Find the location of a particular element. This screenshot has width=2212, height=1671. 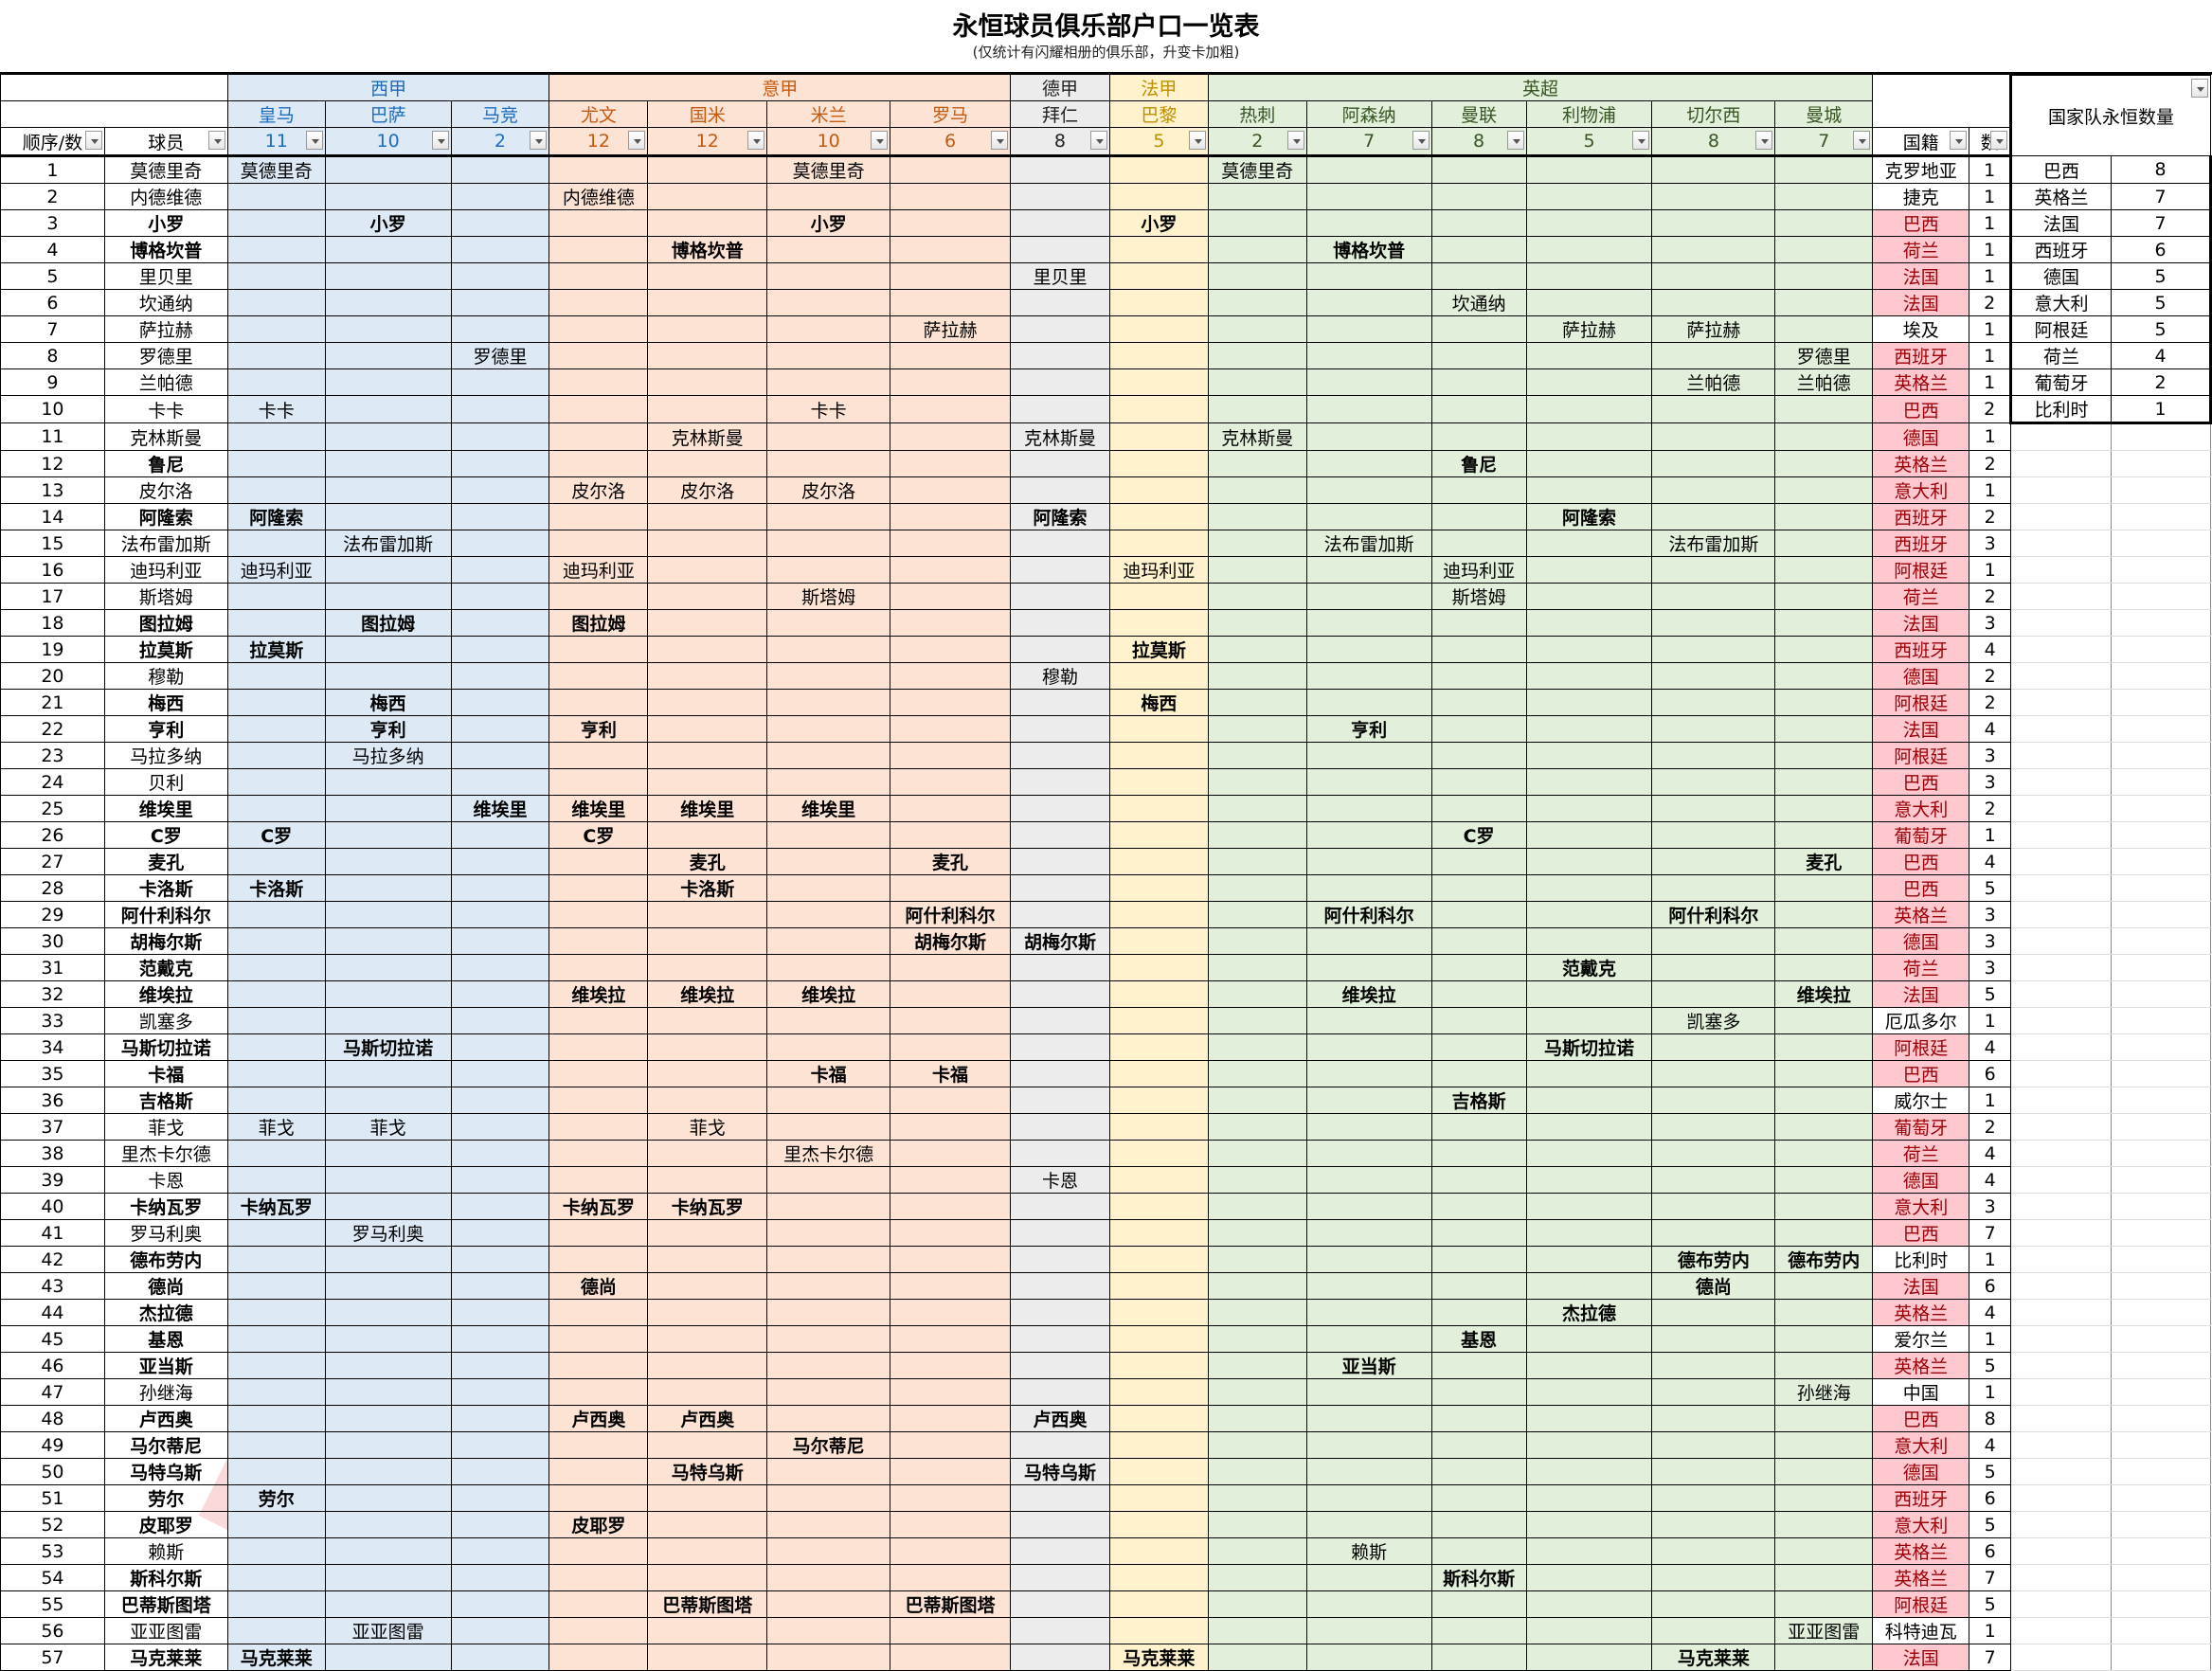

table-row: 47 孙继海 孙继海 中国 1 is located at coordinates (1105, 1392).